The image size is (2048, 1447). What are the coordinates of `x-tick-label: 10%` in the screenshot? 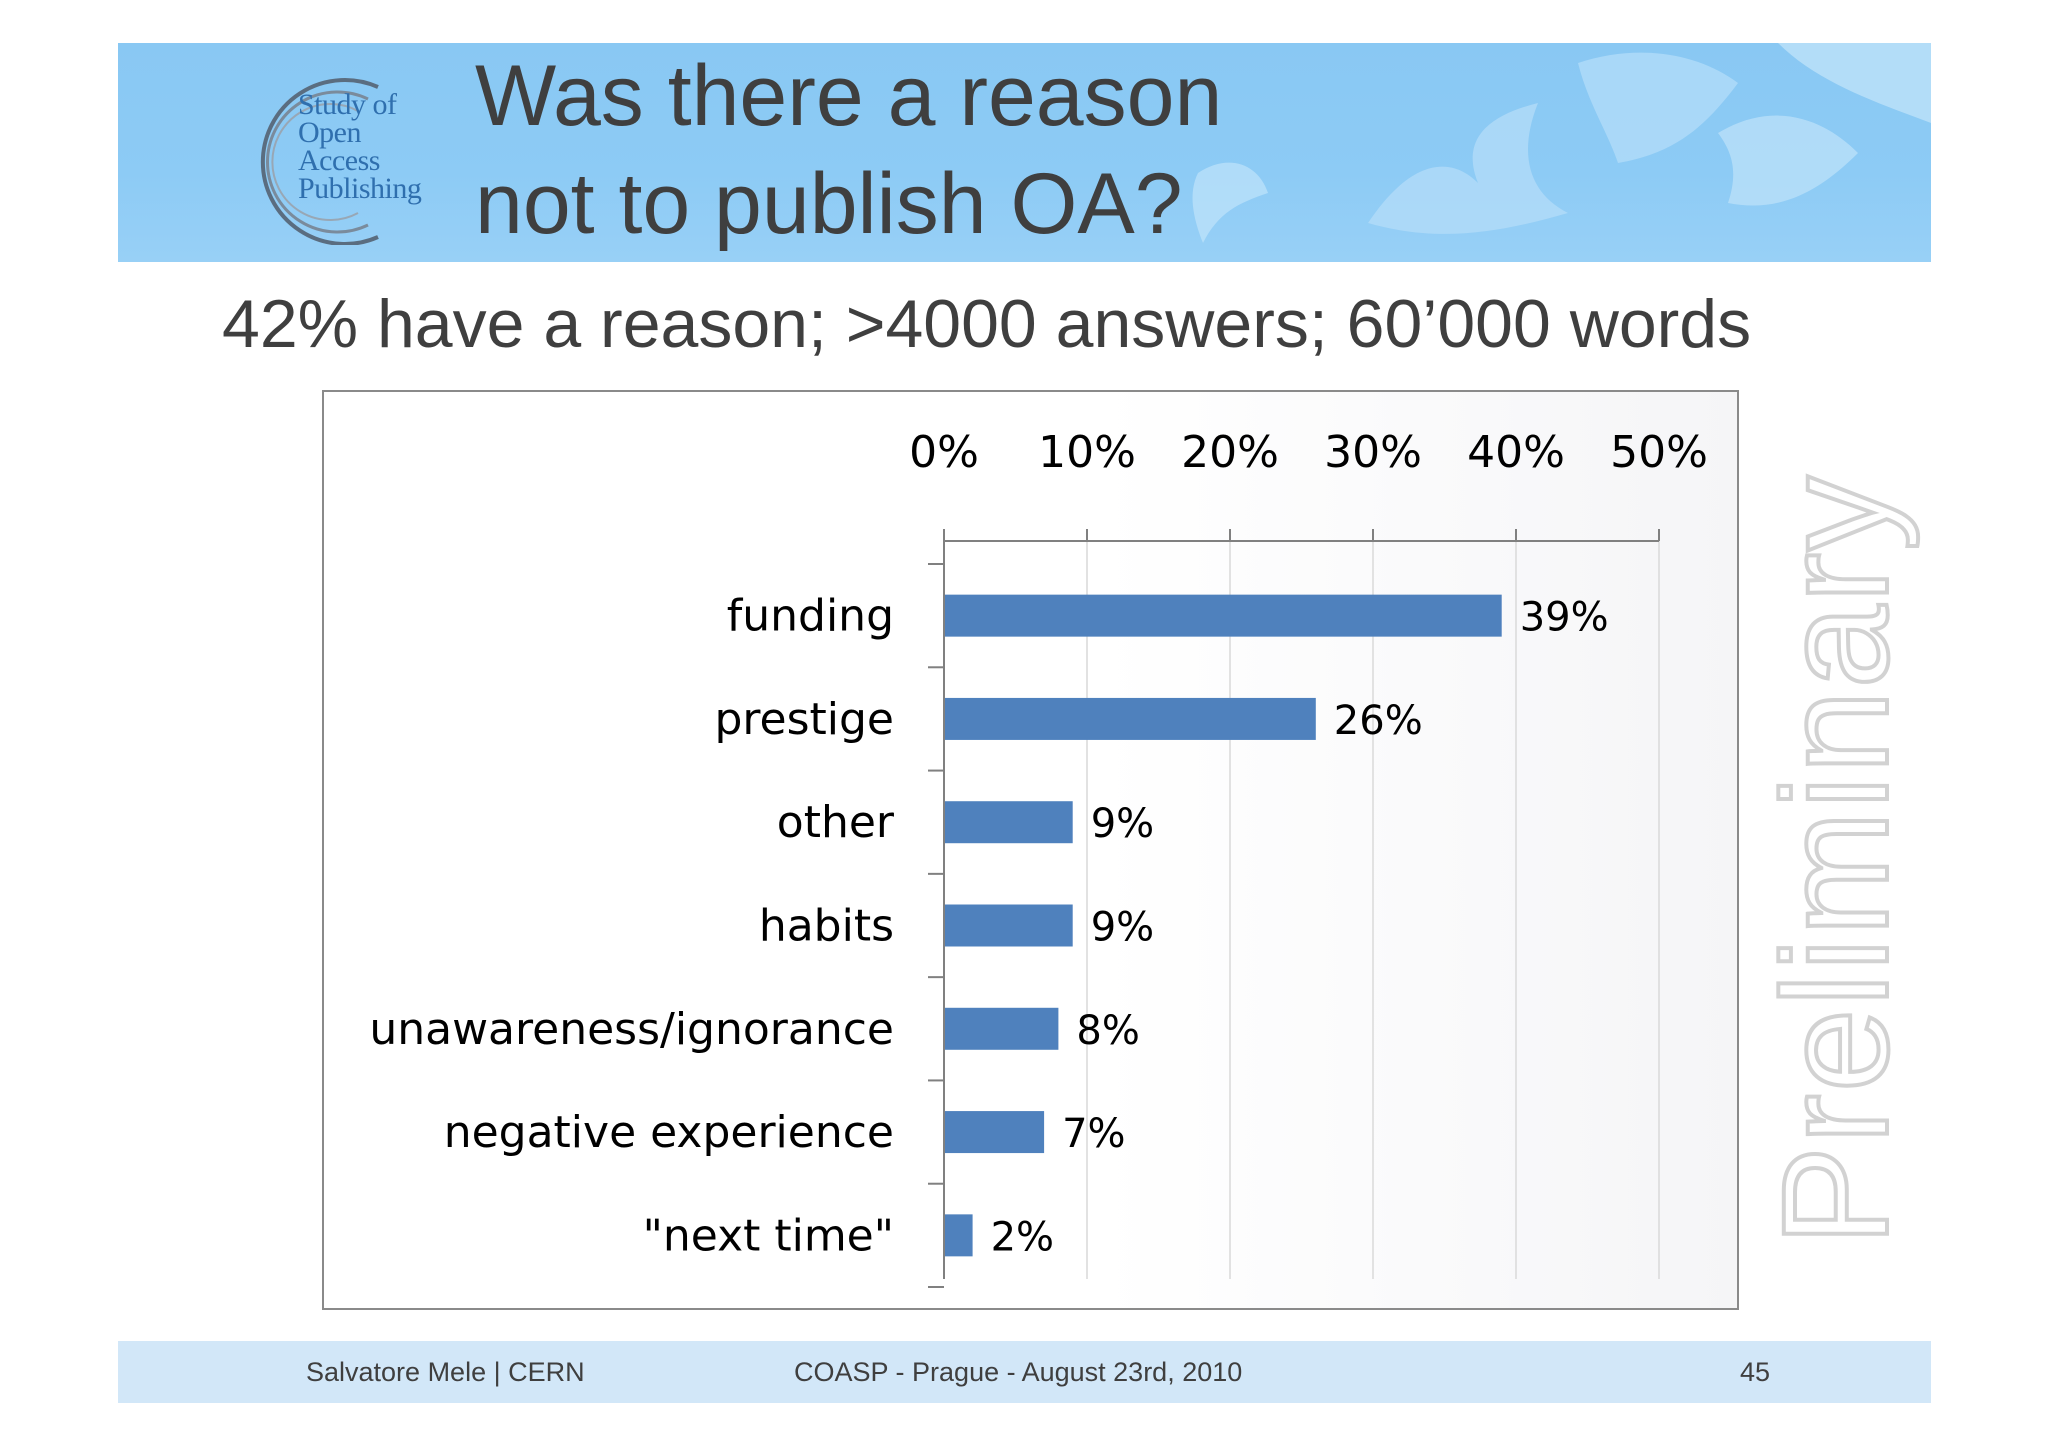 It's located at (1087, 452).